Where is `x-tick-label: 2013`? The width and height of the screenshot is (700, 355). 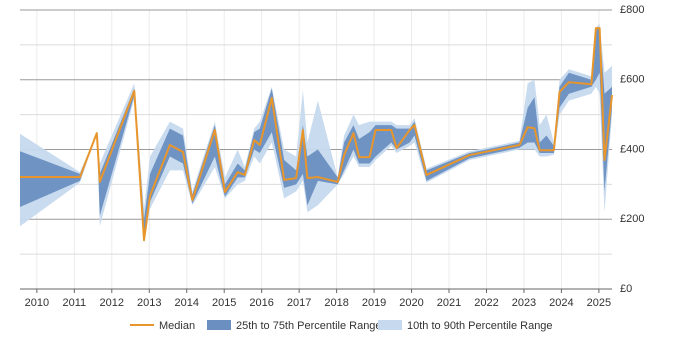
x-tick-label: 2013 is located at coordinates (149, 303).